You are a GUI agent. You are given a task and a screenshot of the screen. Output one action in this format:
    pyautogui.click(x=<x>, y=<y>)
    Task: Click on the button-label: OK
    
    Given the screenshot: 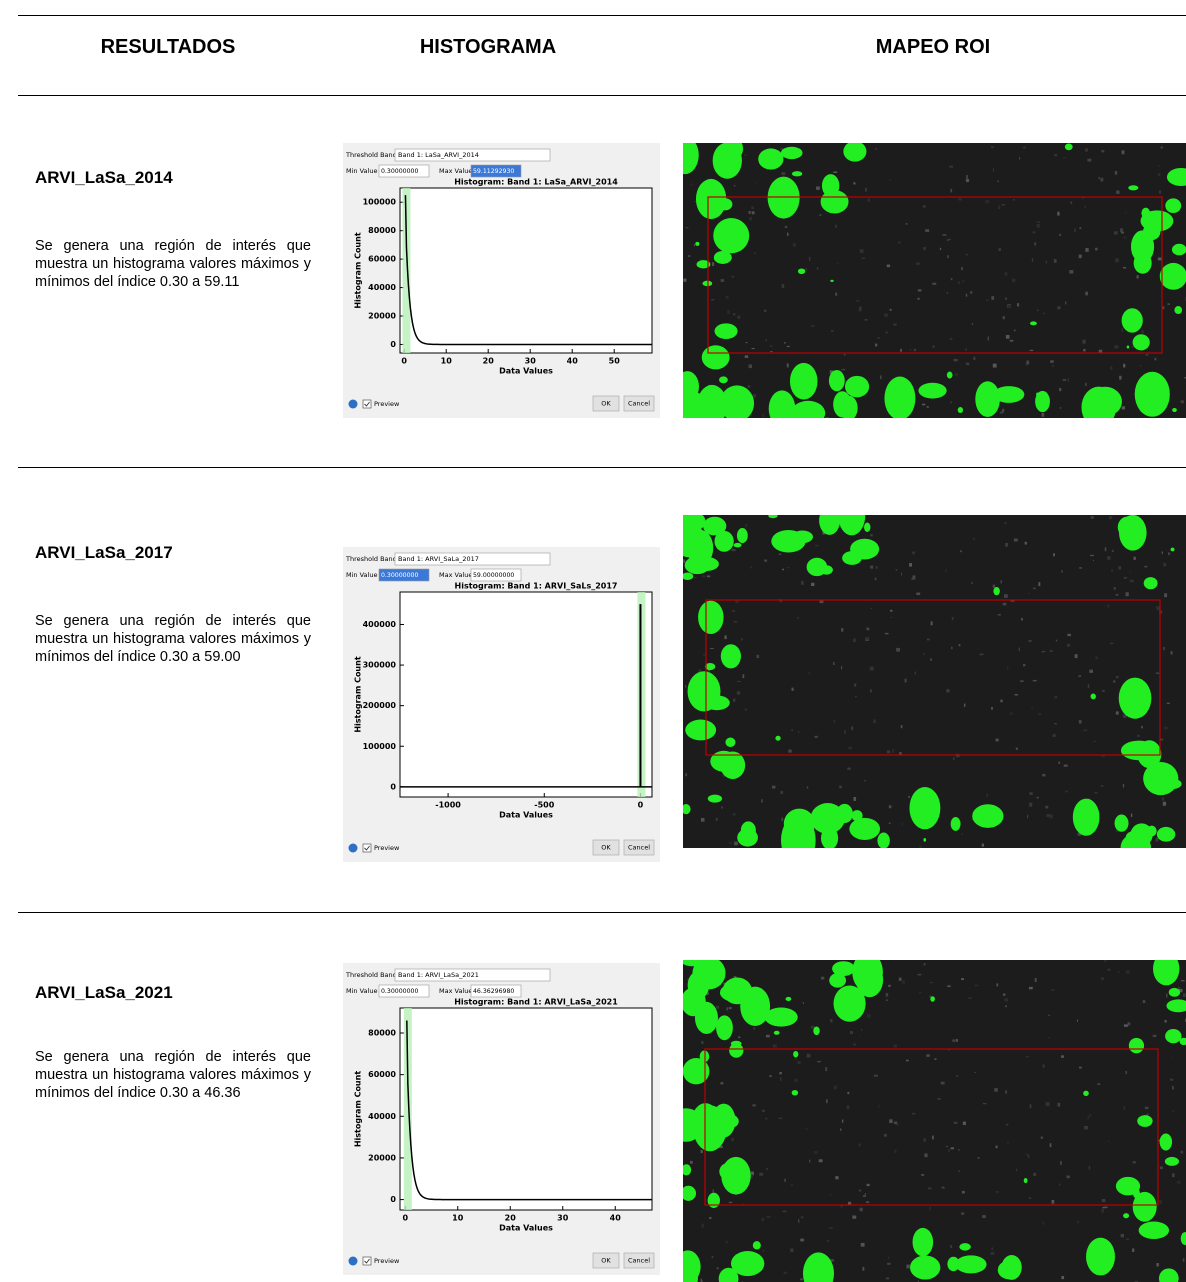 What is the action you would take?
    pyautogui.click(x=606, y=848)
    